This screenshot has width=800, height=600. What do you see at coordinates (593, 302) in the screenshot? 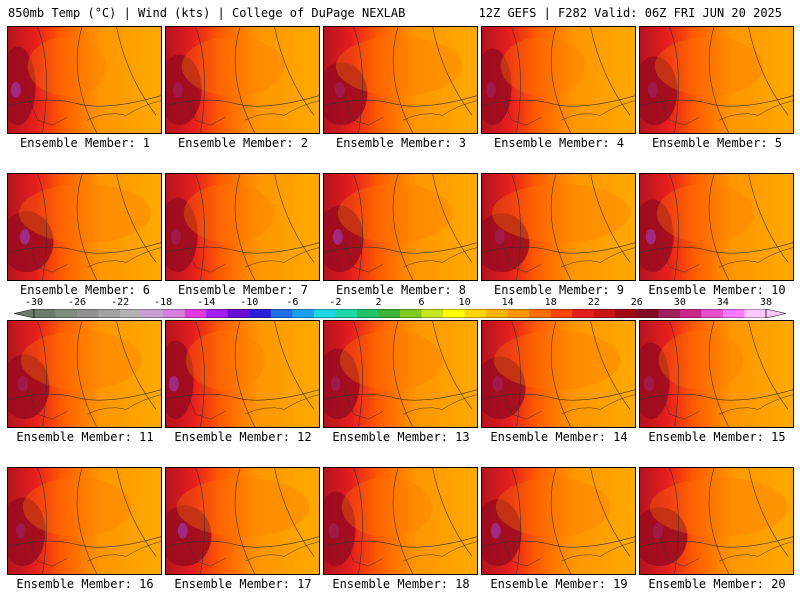
I see `colorbar-tick-label: 22` at bounding box center [593, 302].